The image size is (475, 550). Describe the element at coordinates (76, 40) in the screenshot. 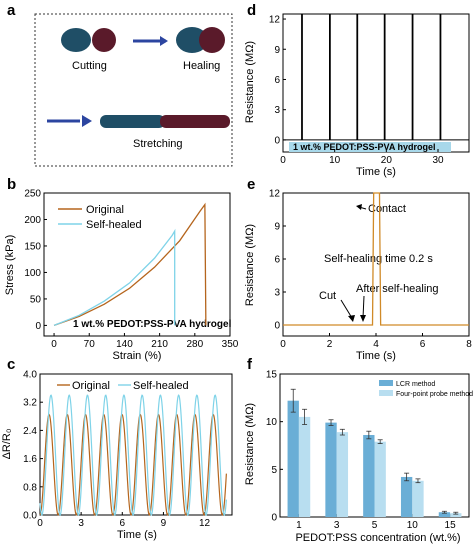

I see `hydrogel-piece-blue` at that location.